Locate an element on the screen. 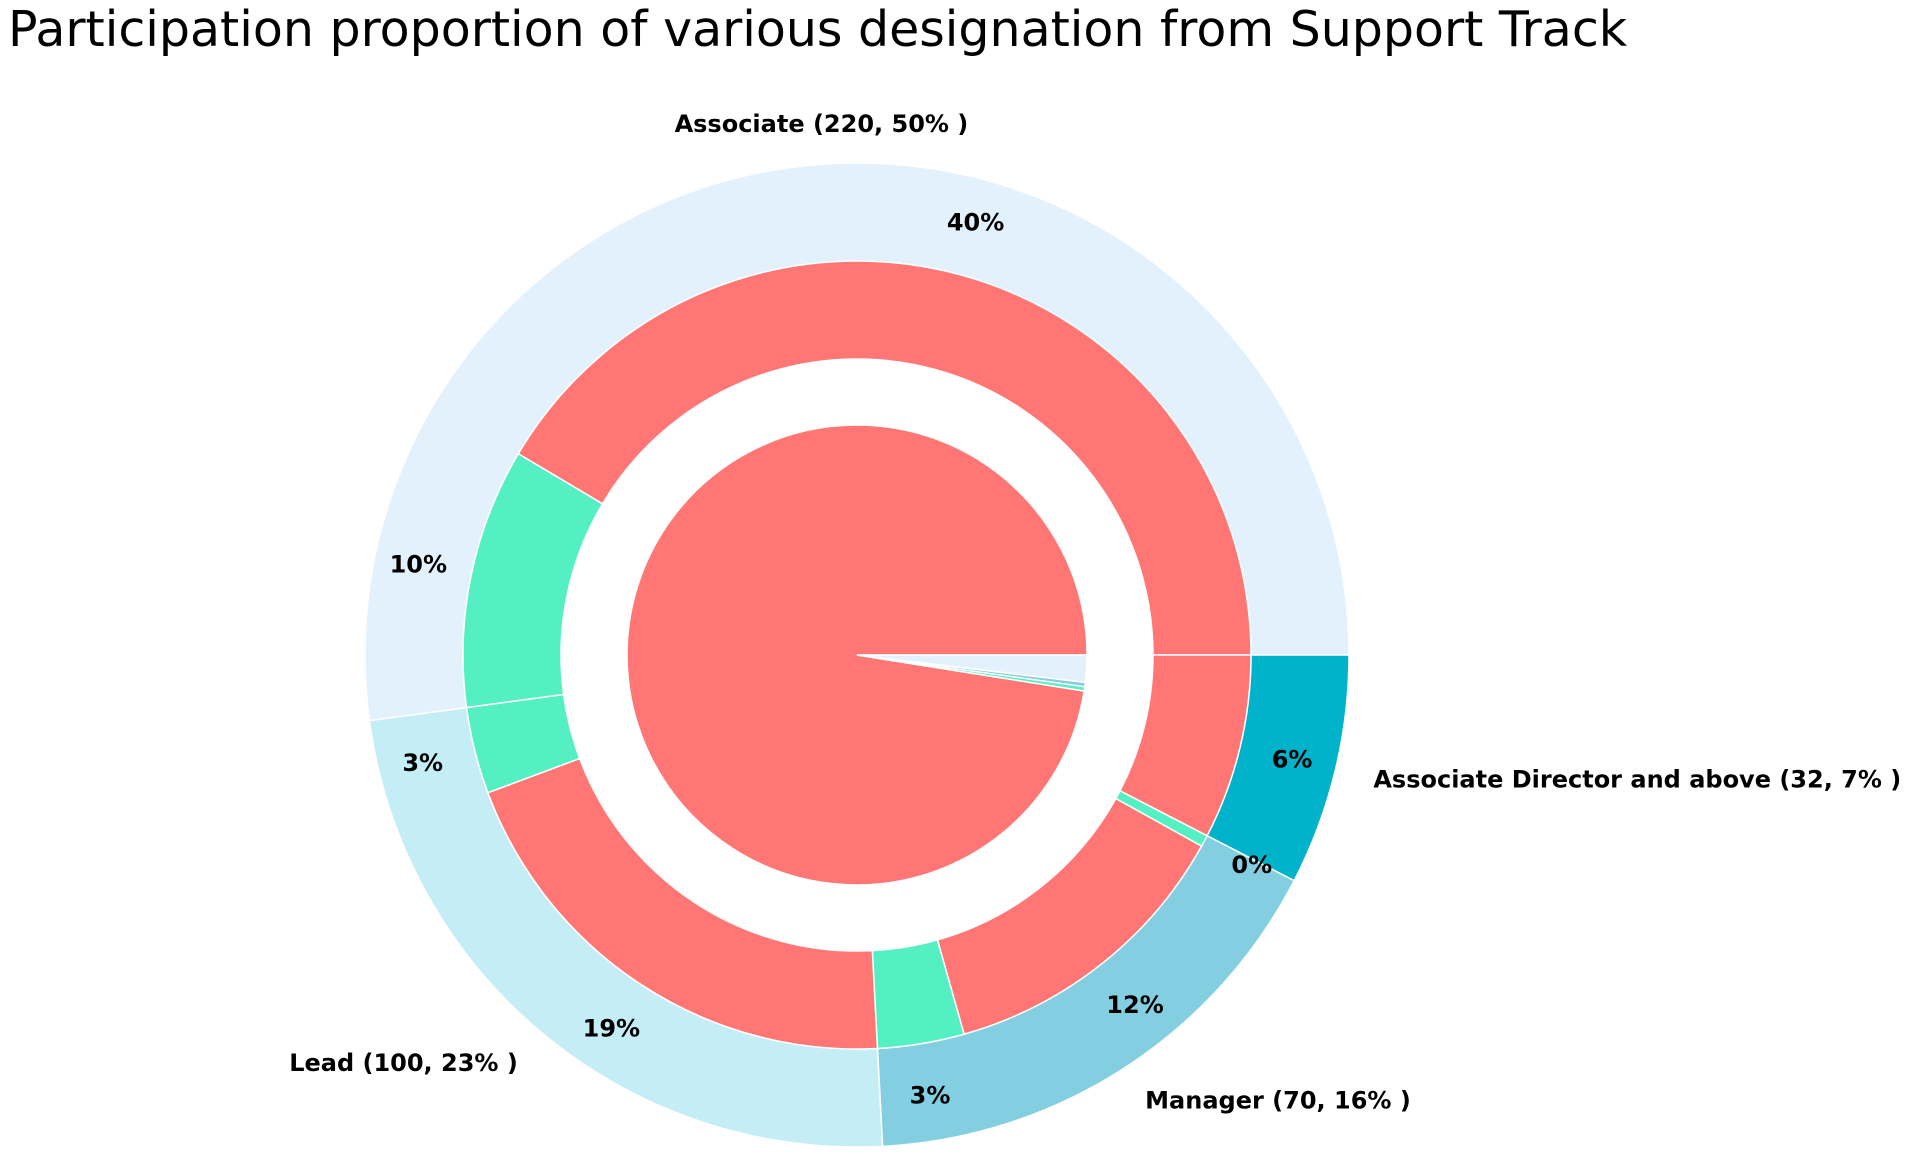 The height and width of the screenshot is (1154, 1911). outer-label: Associate Director and above (32, 7% ) is located at coordinates (1637, 779).